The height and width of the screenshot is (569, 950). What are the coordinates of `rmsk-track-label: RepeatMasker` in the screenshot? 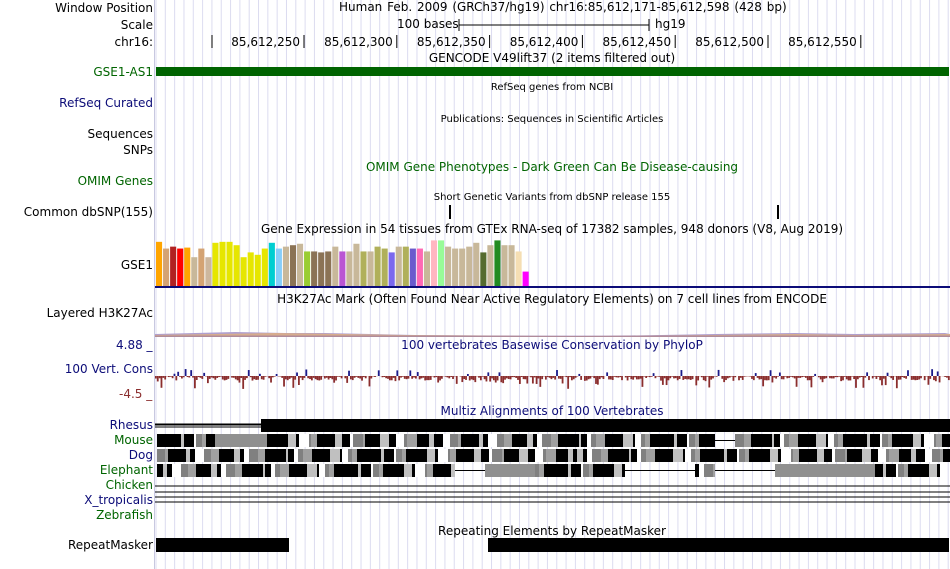 It's located at (110, 545).